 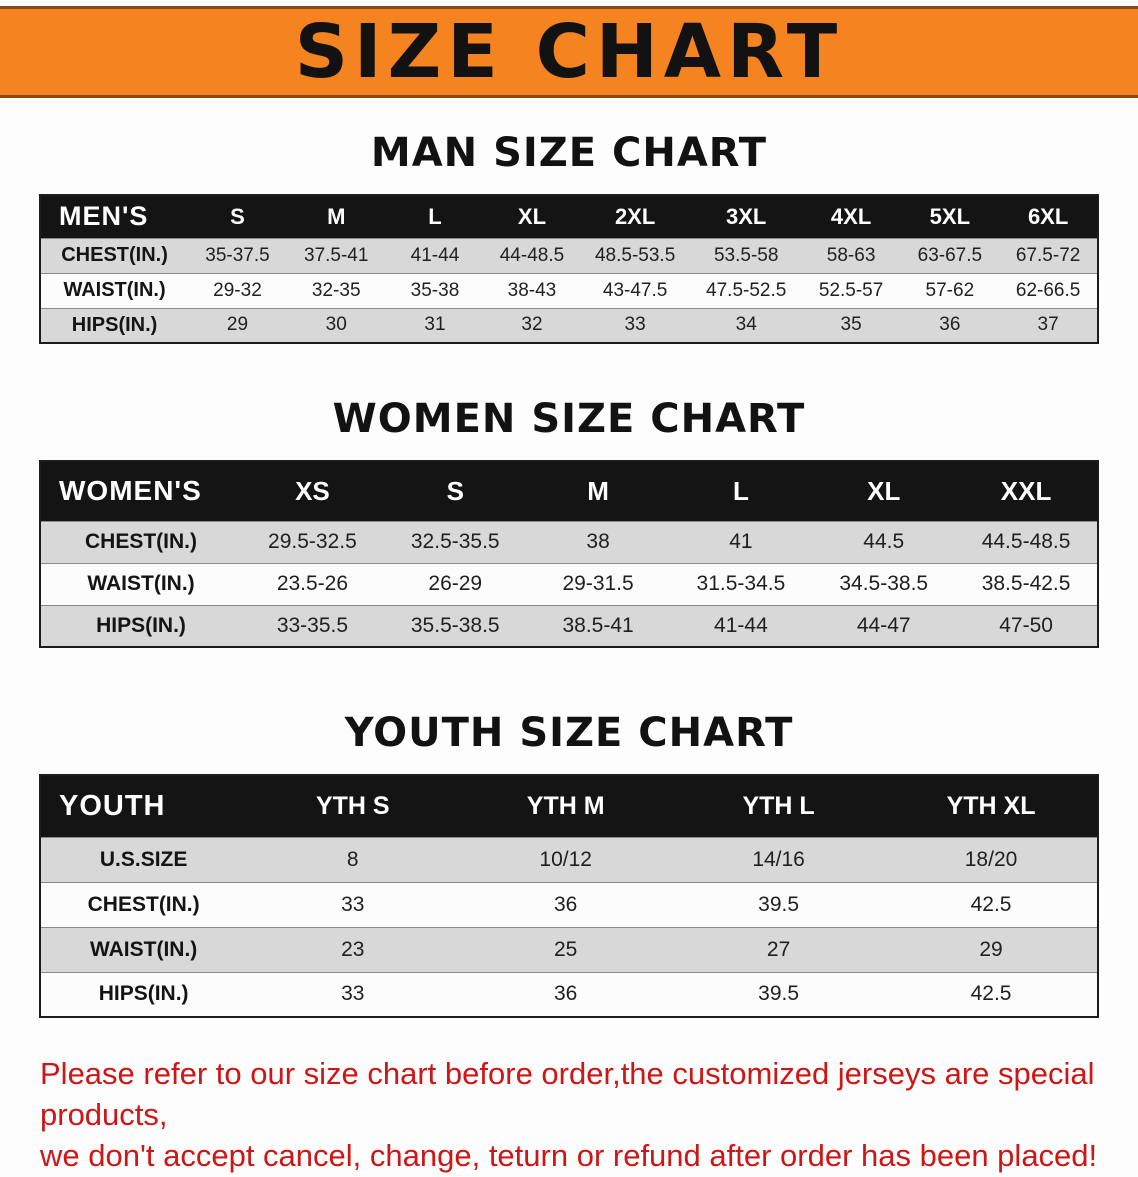 I want to click on measurement-value-cell: 38.5-41, so click(x=598, y=625).